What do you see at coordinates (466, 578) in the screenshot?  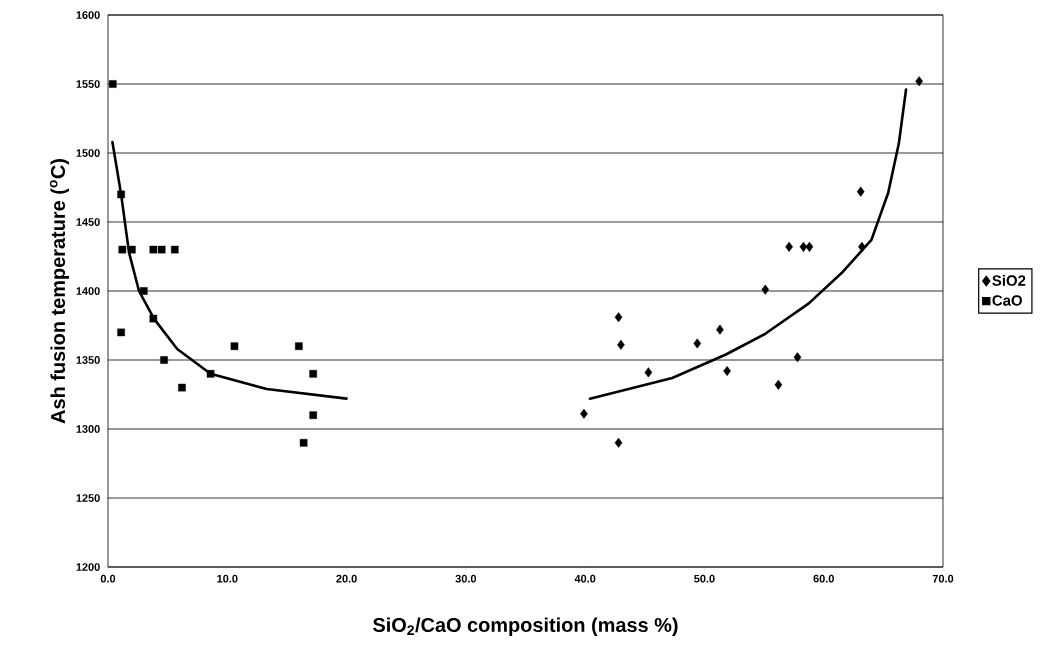 I see `x-tick-label: 30.0` at bounding box center [466, 578].